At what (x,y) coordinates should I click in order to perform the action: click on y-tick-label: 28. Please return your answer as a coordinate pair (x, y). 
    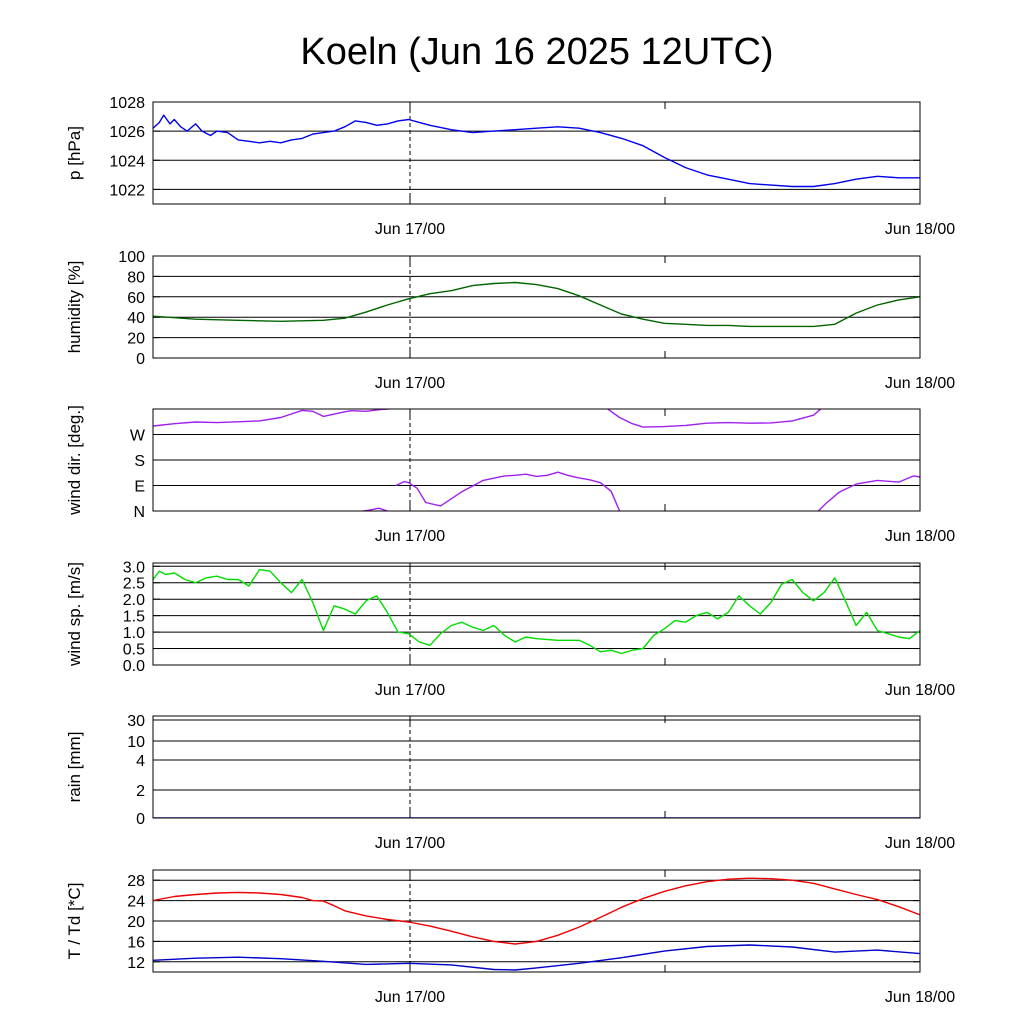
    Looking at the image, I should click on (136, 881).